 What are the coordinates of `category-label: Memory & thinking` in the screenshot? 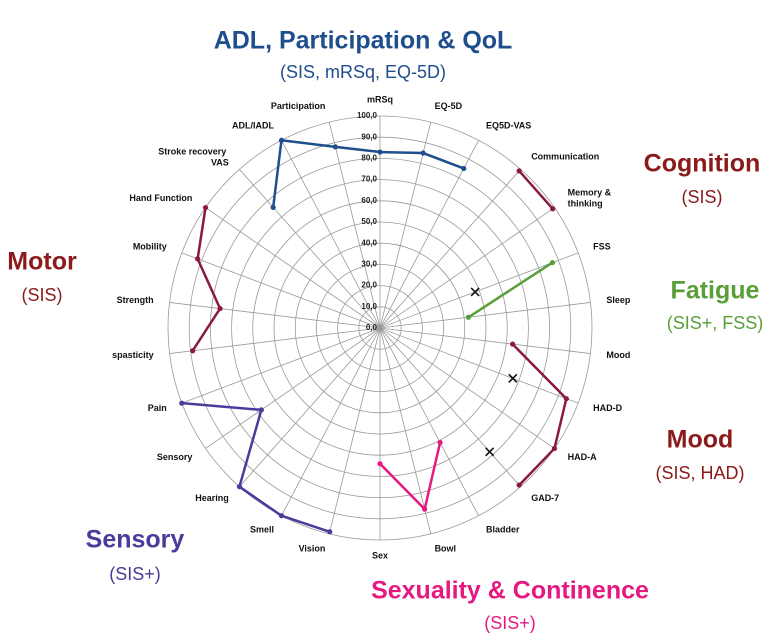 It's located at (591, 198).